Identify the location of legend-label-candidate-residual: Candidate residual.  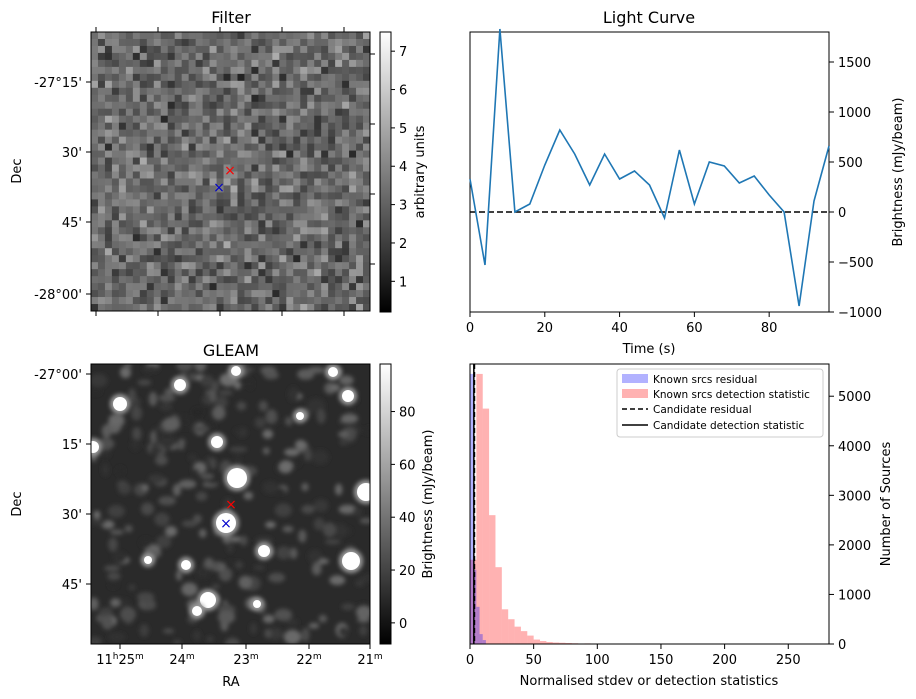
(702, 410).